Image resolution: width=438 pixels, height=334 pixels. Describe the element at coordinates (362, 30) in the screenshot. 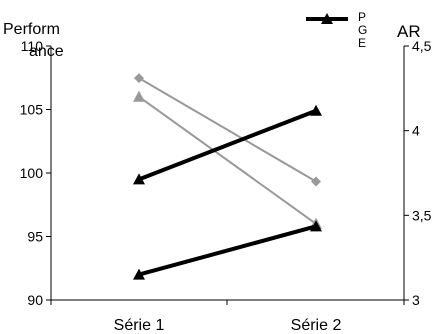

I see `legend-label: G` at that location.